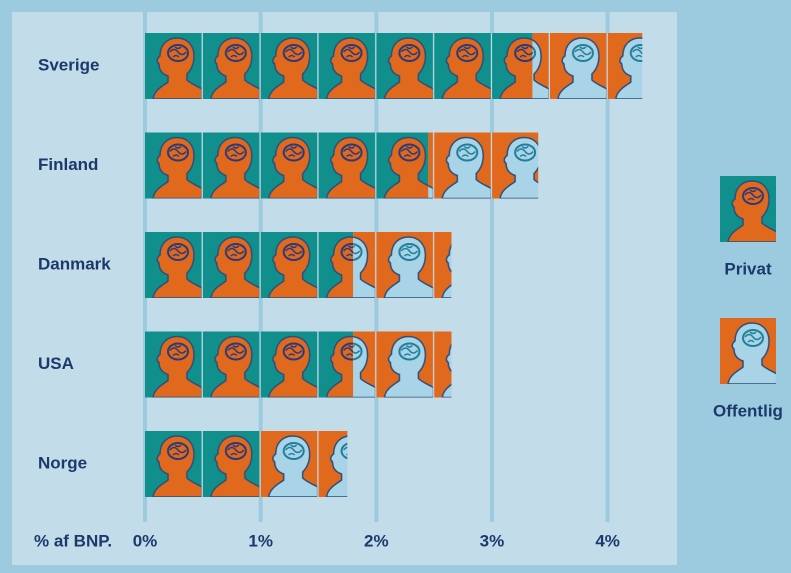  What do you see at coordinates (607, 540) in the screenshot?
I see `x-tick-label: 4%` at bounding box center [607, 540].